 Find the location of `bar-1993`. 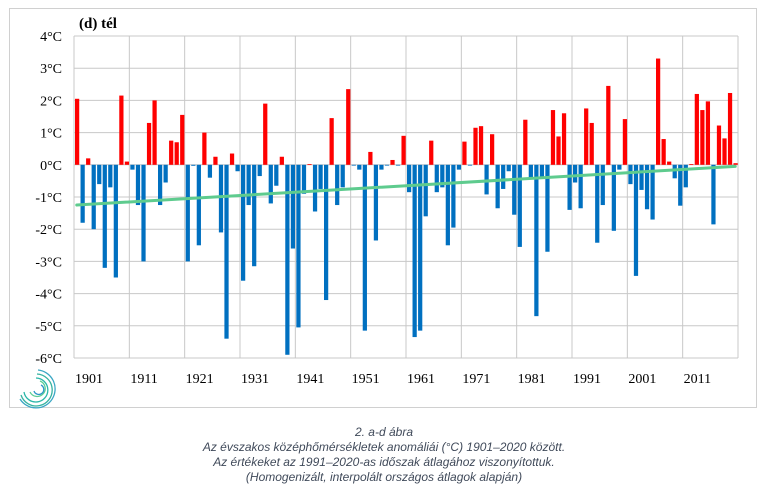

bar-1993 is located at coordinates (586, 136).